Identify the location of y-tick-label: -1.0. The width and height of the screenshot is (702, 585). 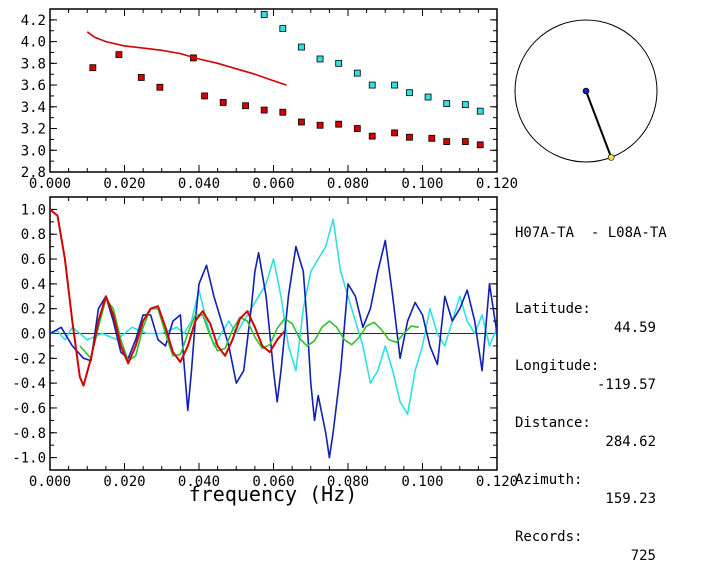
(29, 459).